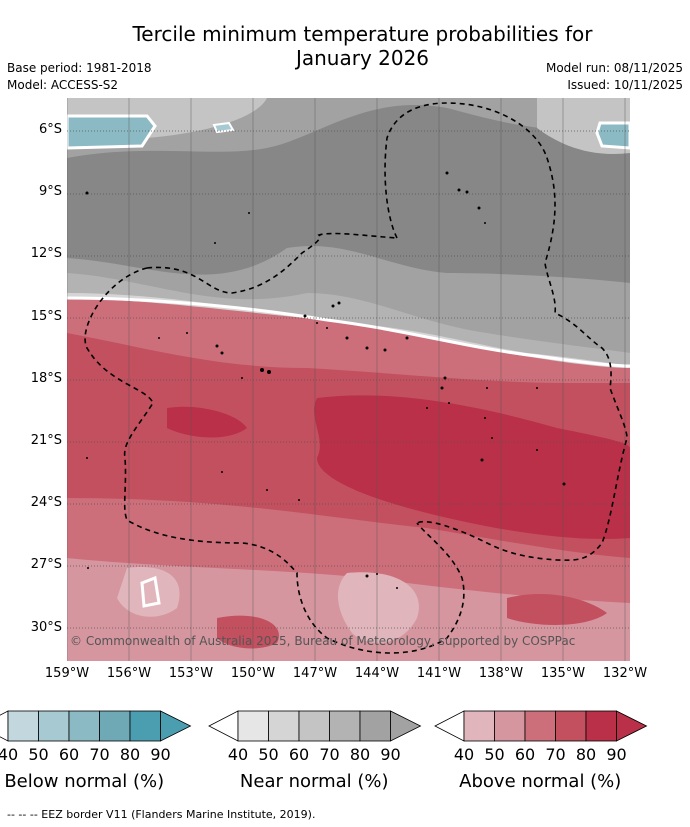  I want to click on issued-date: Issued: 10/11/2025, so click(625, 85).